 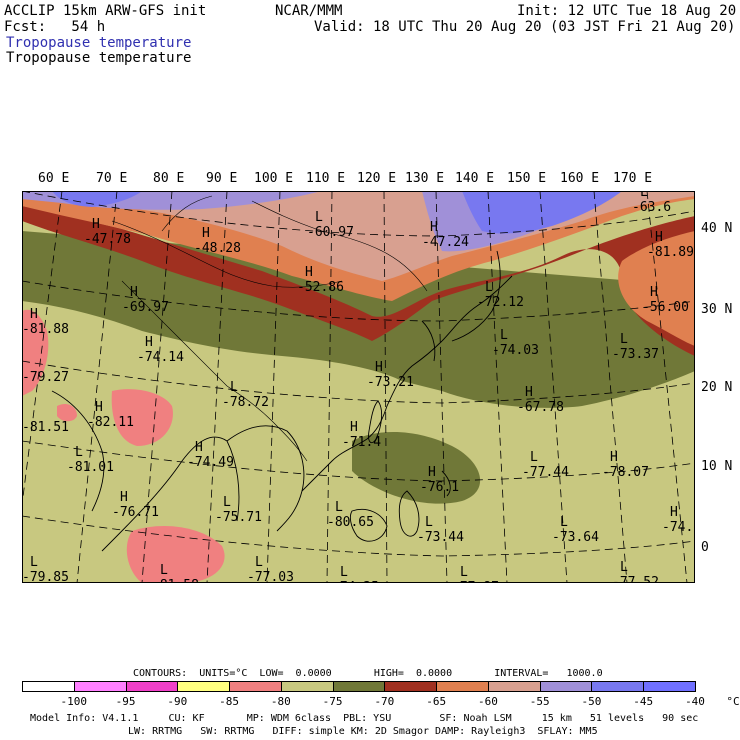 What do you see at coordinates (540, 407) in the screenshot?
I see `extremum-value-label: -67.78` at bounding box center [540, 407].